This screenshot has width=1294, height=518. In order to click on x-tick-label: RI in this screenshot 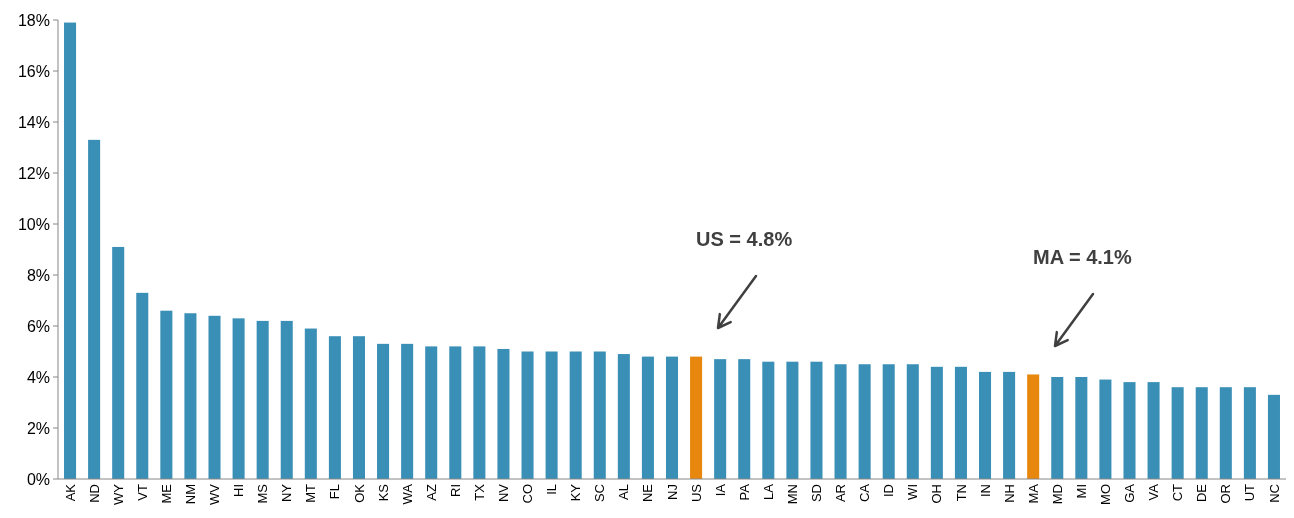, I will do `click(455, 490)`.